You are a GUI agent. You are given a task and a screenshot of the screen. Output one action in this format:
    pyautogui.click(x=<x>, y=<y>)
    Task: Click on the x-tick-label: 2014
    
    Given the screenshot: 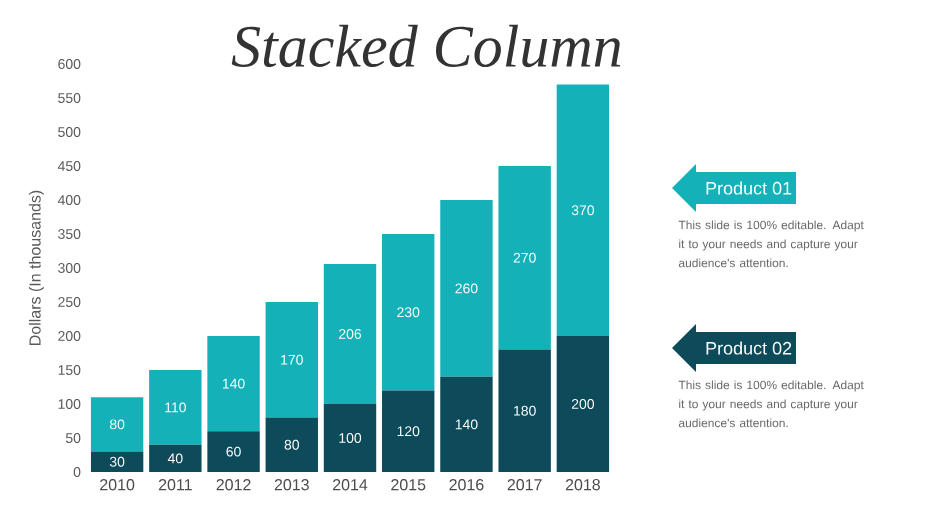 What is the action you would take?
    pyautogui.click(x=350, y=485)
    